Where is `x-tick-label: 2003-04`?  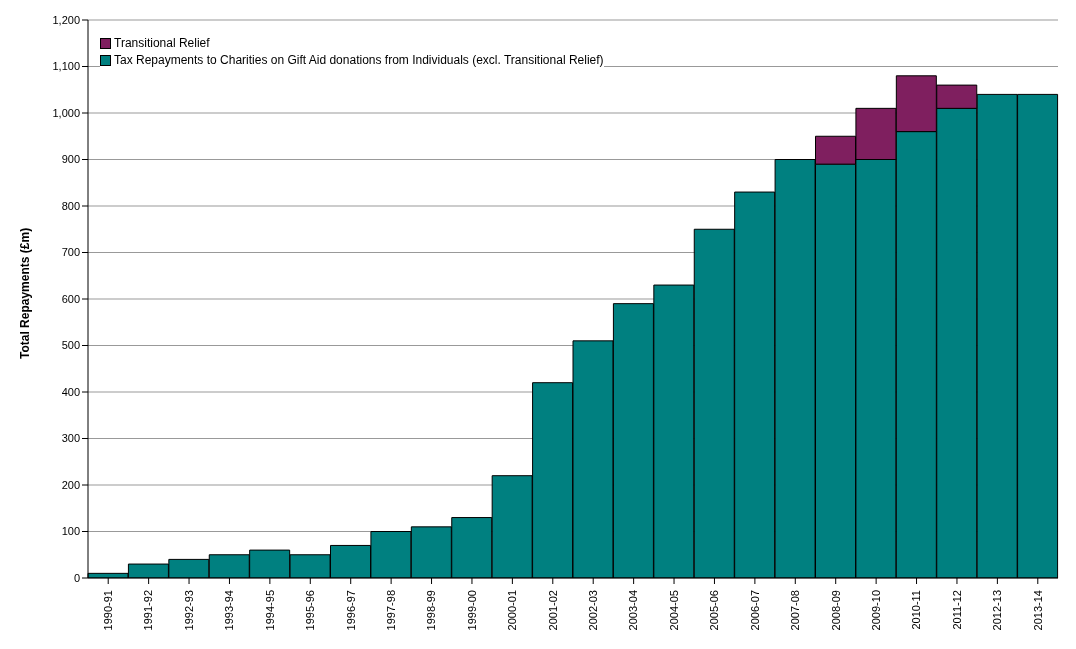
x-tick-label: 2003-04 is located at coordinates (633, 610).